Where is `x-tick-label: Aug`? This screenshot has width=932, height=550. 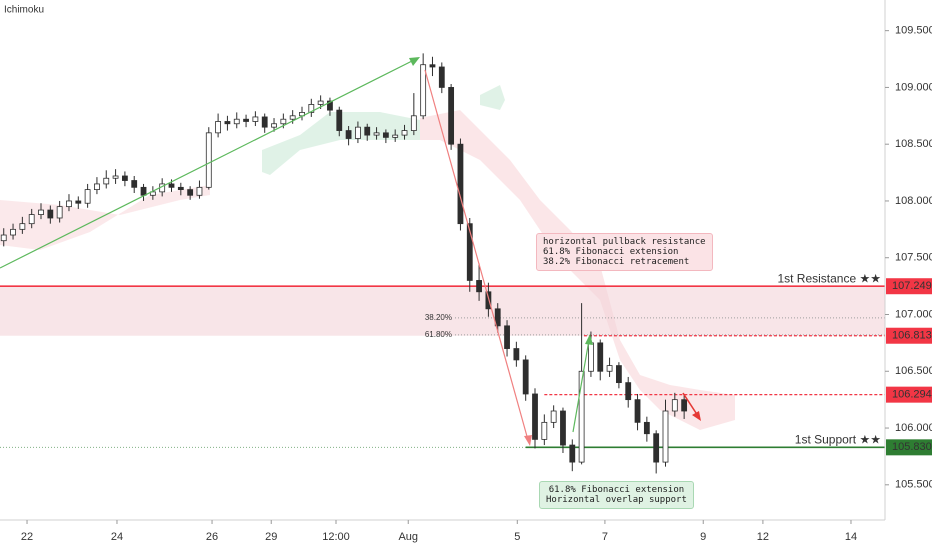
x-tick-label: Aug is located at coordinates (408, 537).